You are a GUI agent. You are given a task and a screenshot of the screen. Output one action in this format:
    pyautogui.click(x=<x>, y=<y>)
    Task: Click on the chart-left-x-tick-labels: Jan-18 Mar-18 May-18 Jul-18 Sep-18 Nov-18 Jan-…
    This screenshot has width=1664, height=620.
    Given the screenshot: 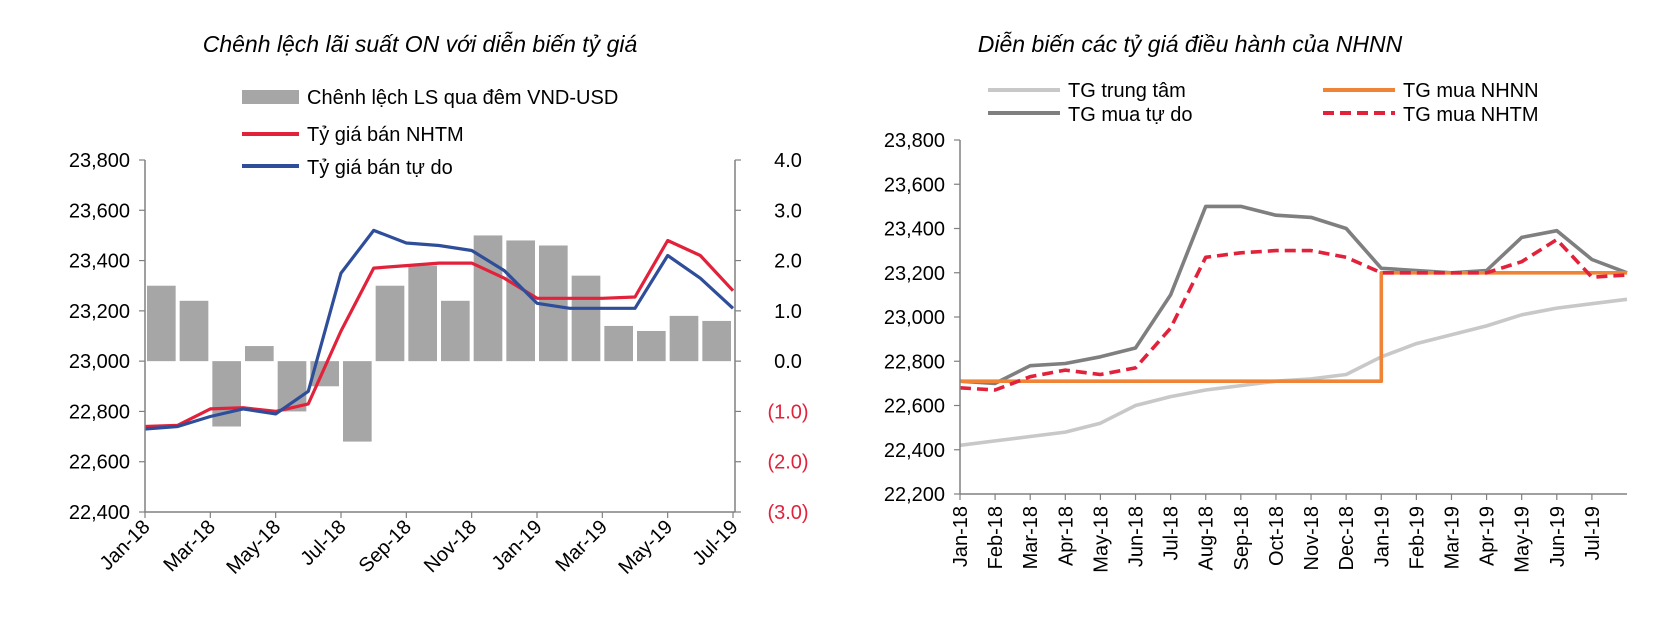 What is the action you would take?
    pyautogui.click(x=419, y=545)
    